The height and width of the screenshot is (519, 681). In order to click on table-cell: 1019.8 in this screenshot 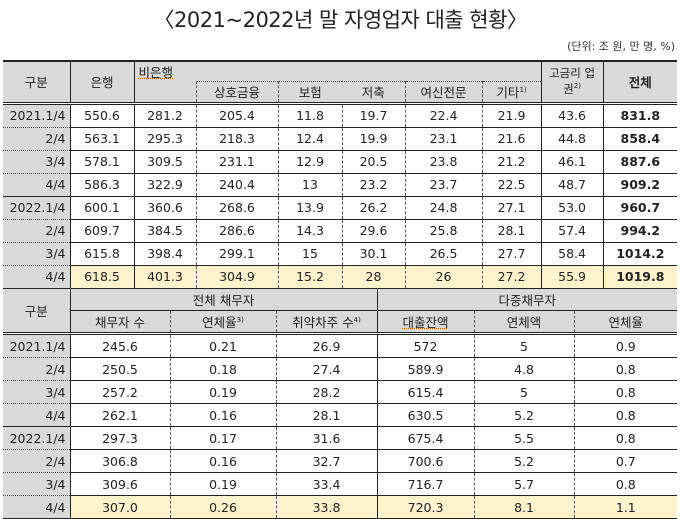, I will do `click(640, 276)`.